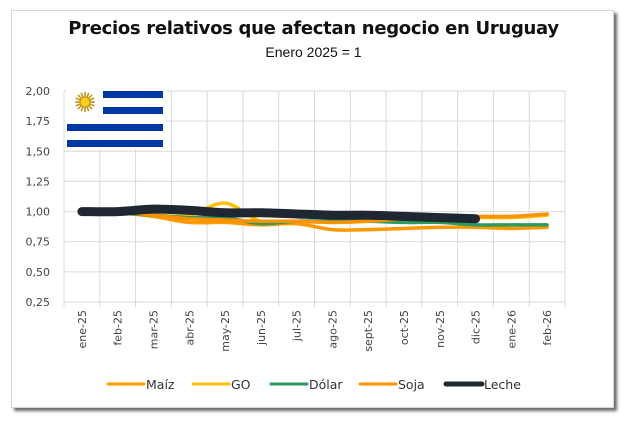  I want to click on x-tick-label: ene-25, so click(82, 329).